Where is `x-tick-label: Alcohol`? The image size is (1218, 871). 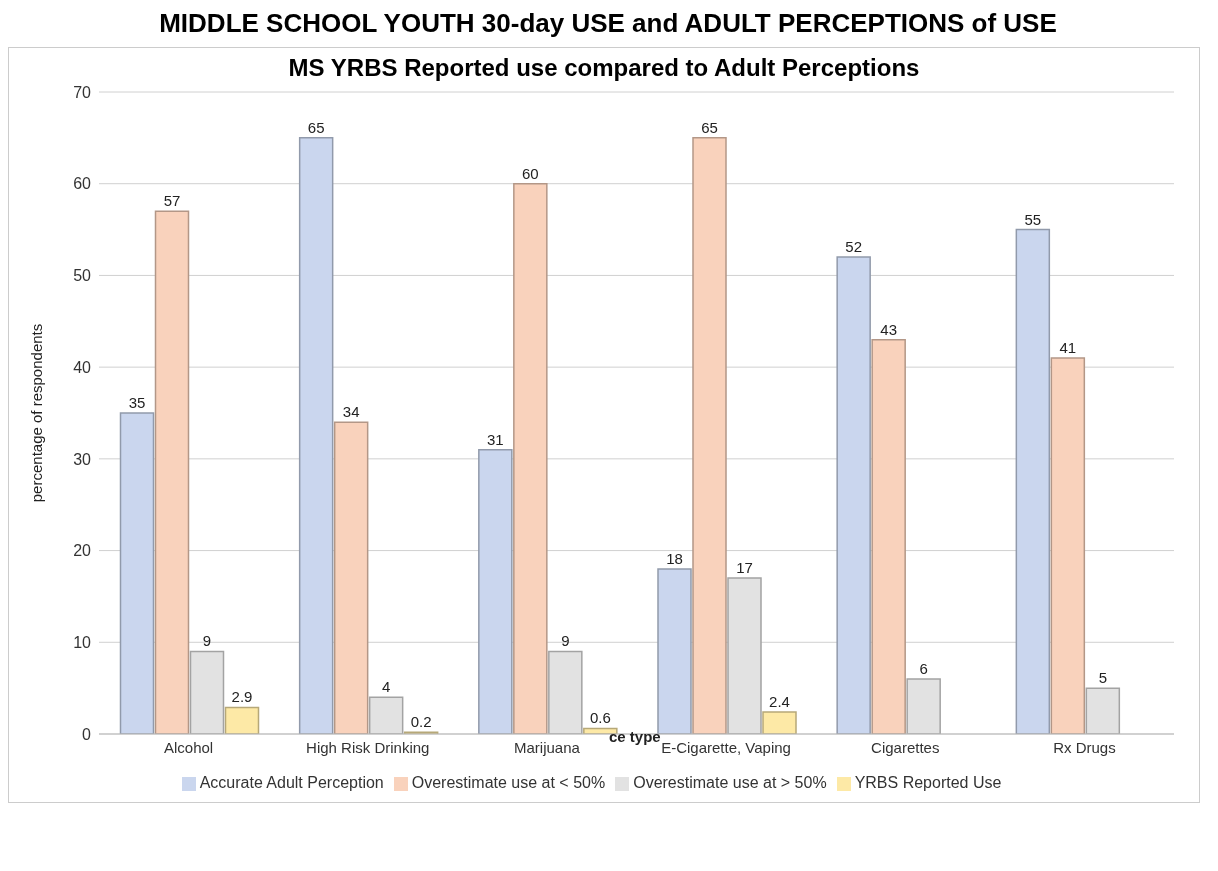 x-tick-label: Alcohol is located at coordinates (188, 747).